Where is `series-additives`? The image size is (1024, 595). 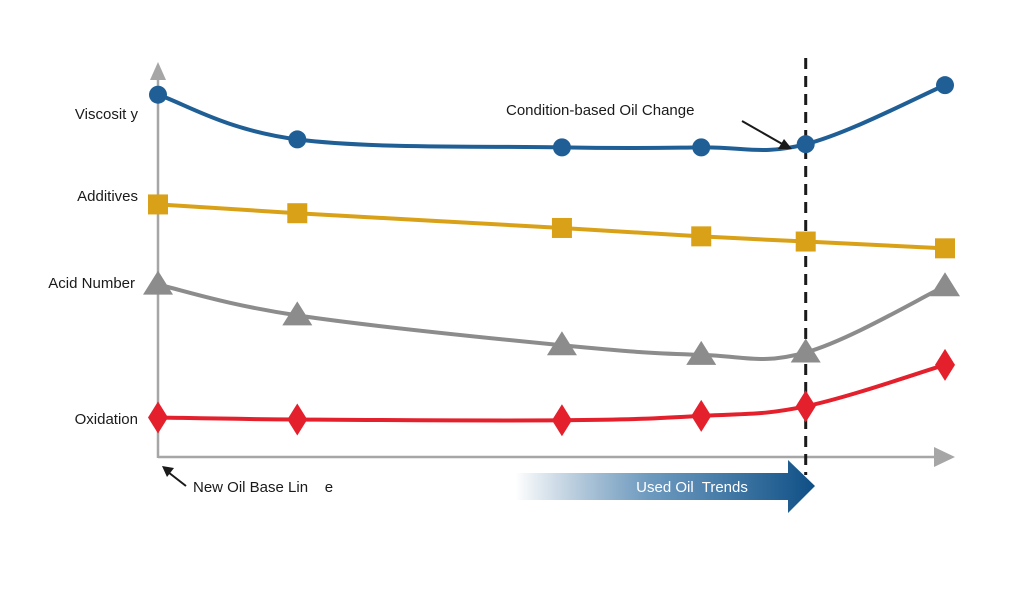 series-additives is located at coordinates (551, 226).